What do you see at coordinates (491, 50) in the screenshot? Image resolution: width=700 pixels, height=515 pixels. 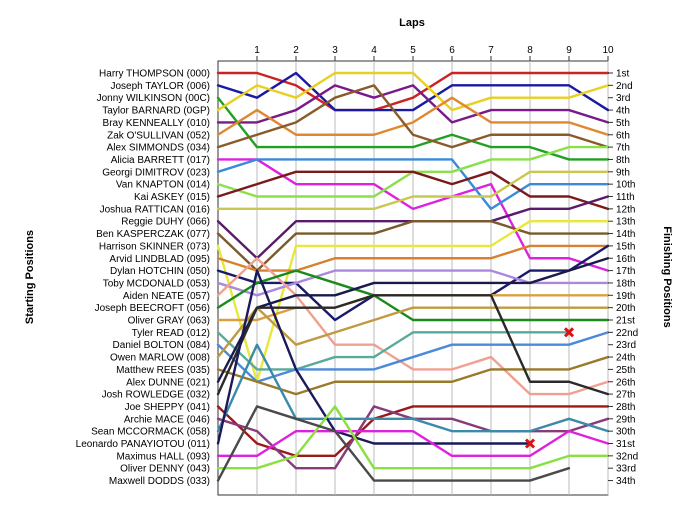 I see `x-tick-label: 7` at bounding box center [491, 50].